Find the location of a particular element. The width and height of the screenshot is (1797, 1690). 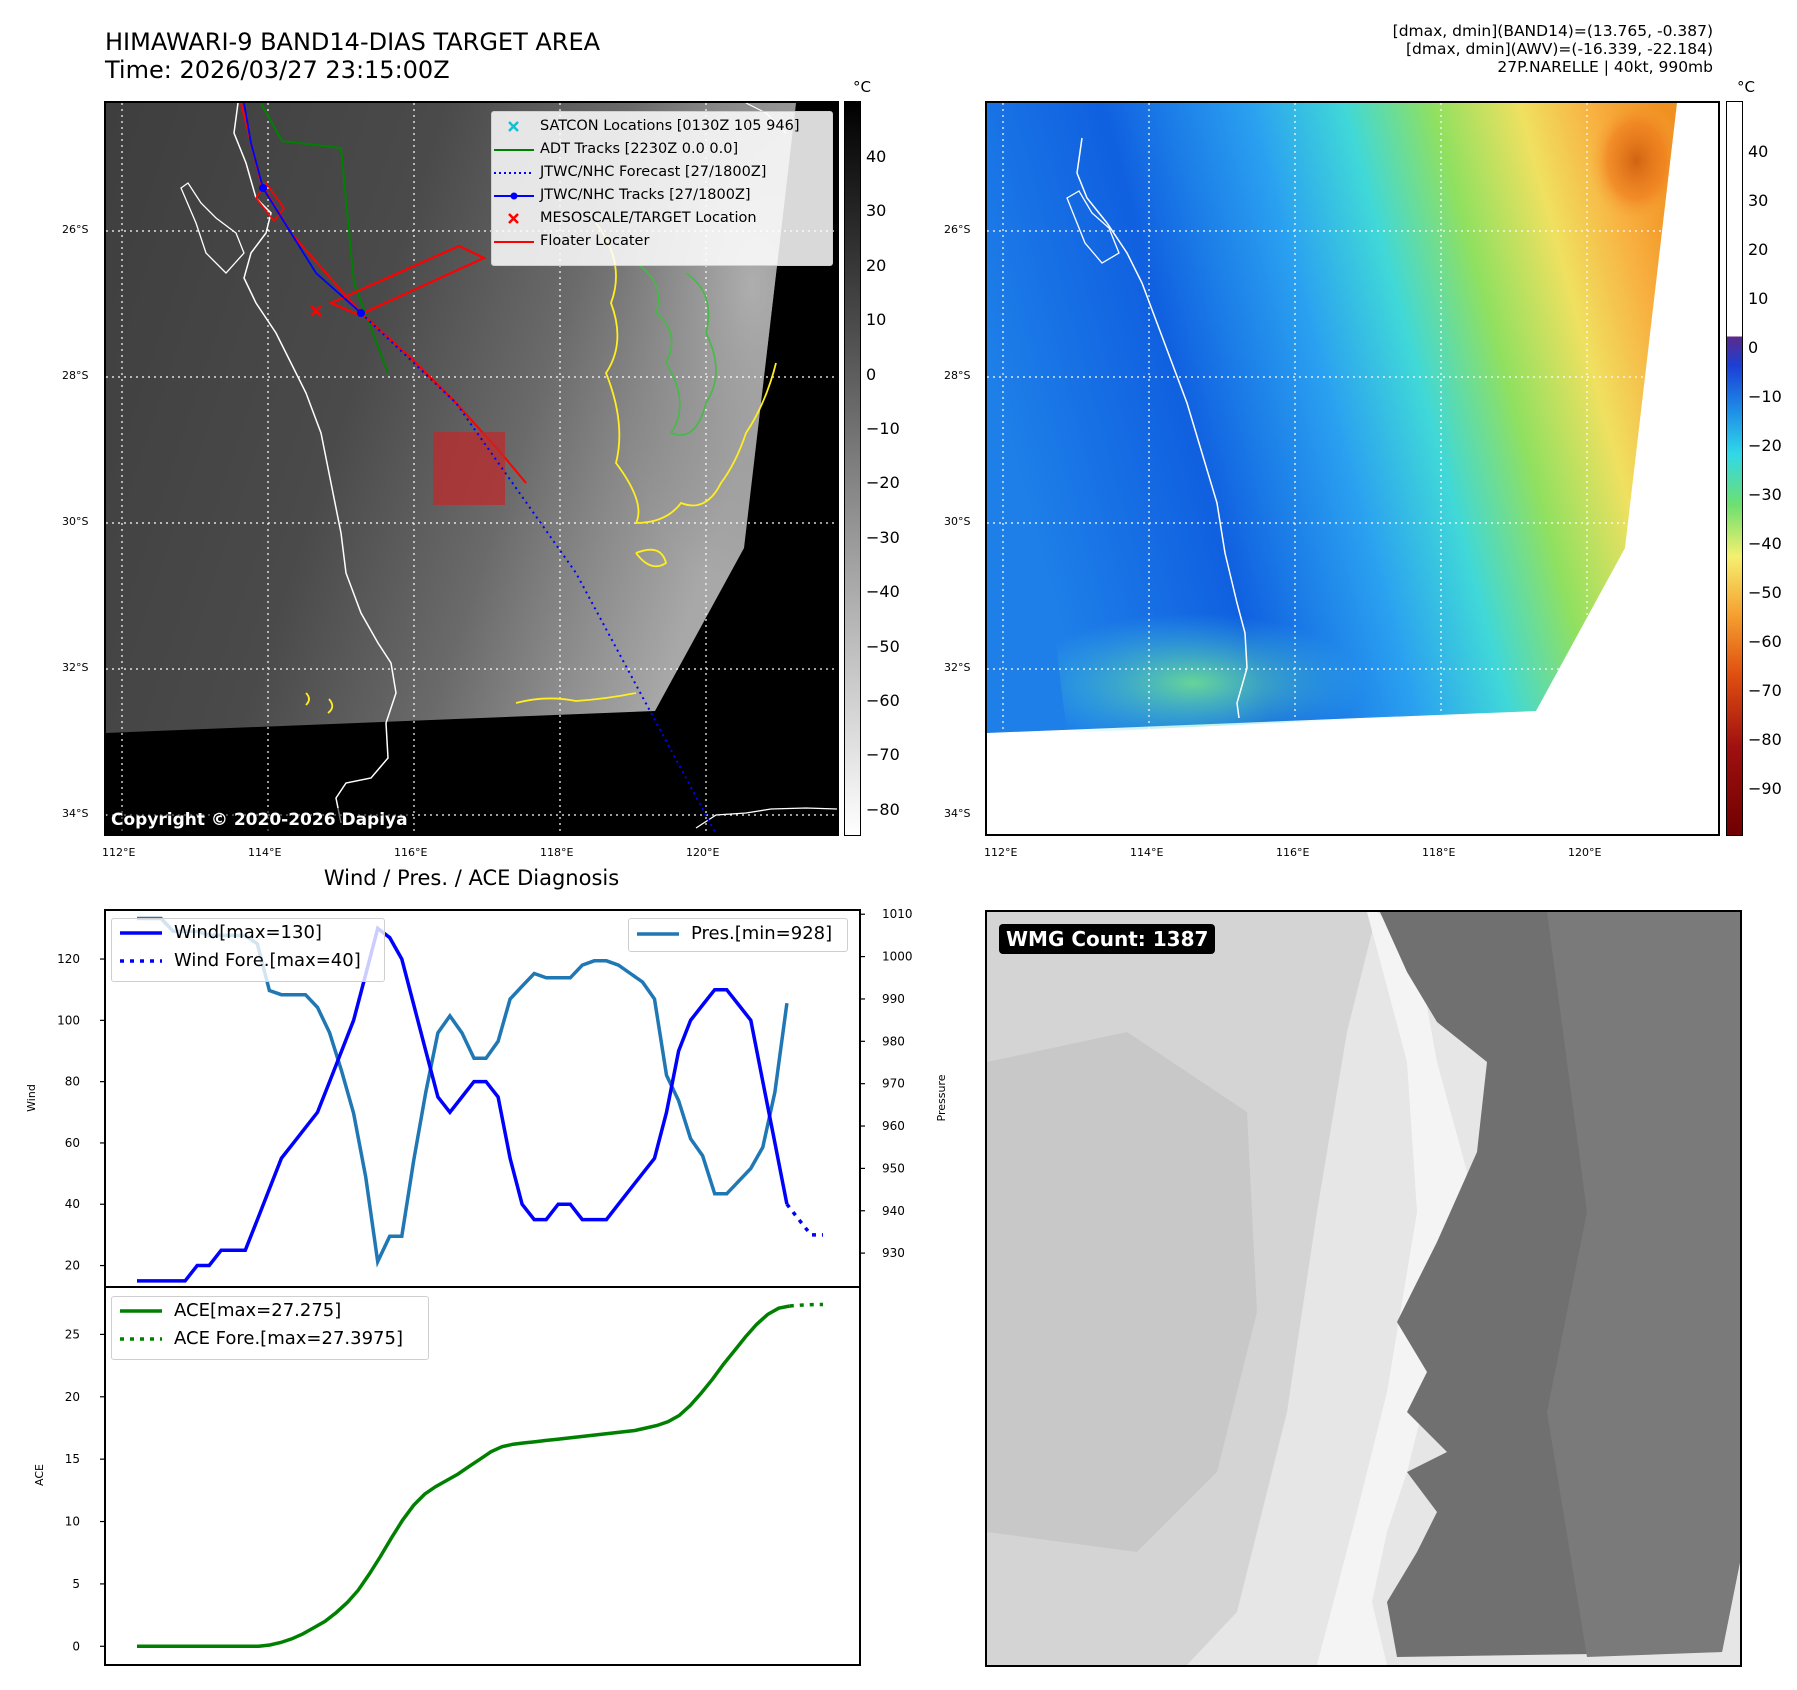

ir-coast-right is located at coordinates (766, 818).